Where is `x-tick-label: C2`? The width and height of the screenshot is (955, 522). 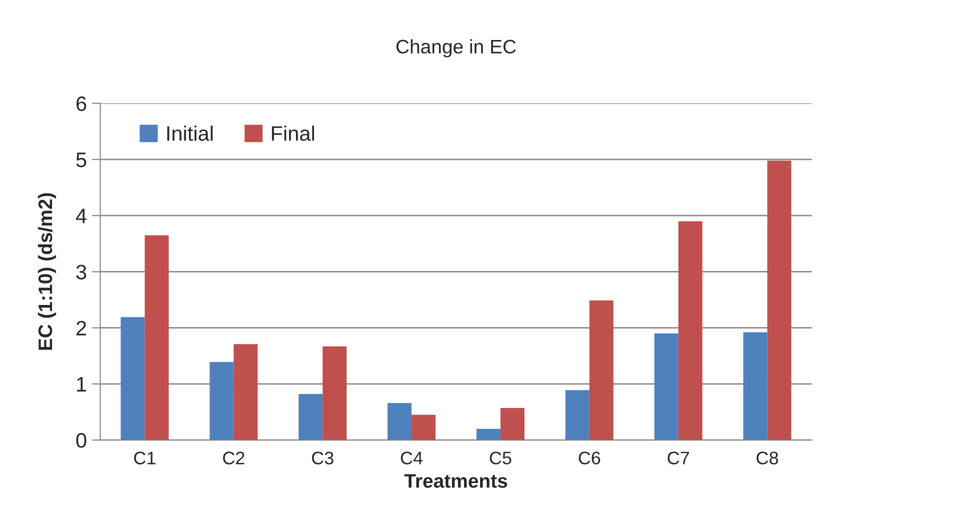 x-tick-label: C2 is located at coordinates (233, 458).